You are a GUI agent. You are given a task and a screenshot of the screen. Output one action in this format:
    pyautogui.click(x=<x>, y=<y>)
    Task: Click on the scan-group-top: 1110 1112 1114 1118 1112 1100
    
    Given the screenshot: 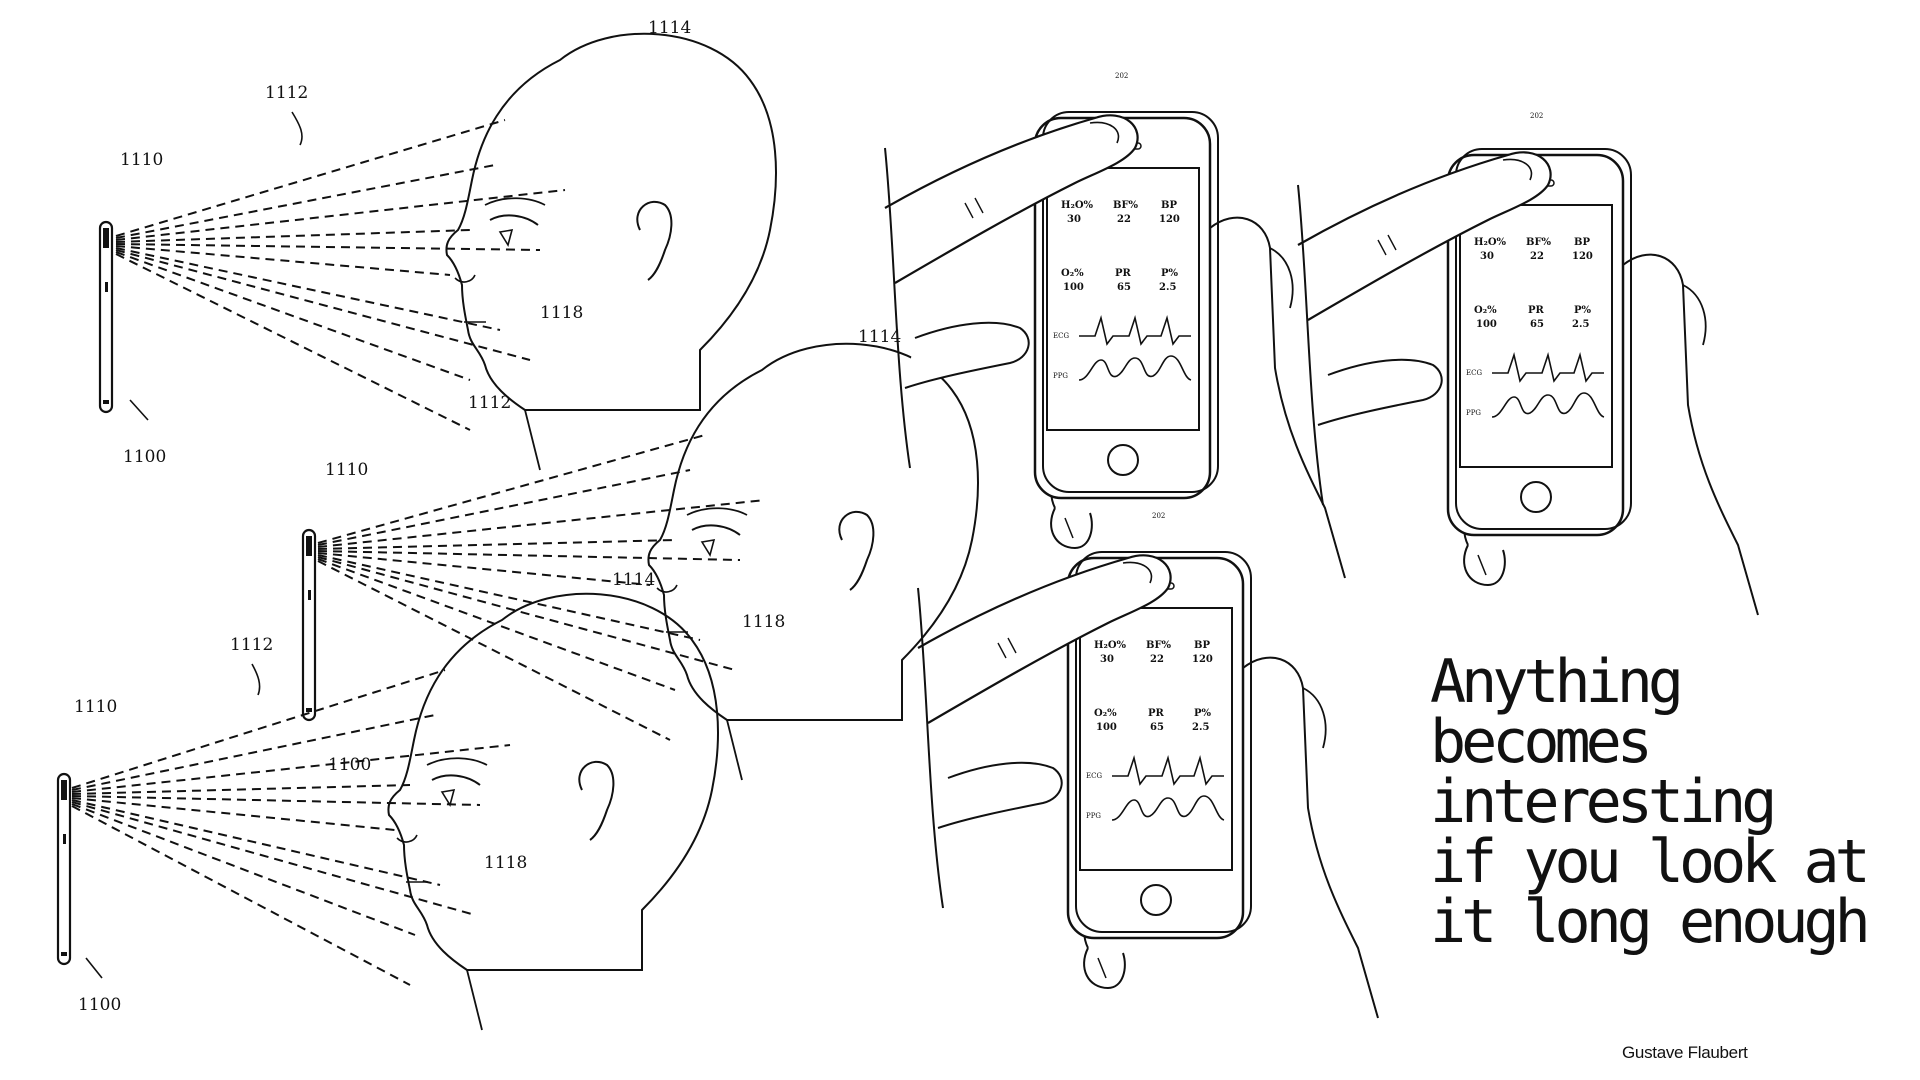 What is the action you would take?
    pyautogui.click(x=437, y=245)
    